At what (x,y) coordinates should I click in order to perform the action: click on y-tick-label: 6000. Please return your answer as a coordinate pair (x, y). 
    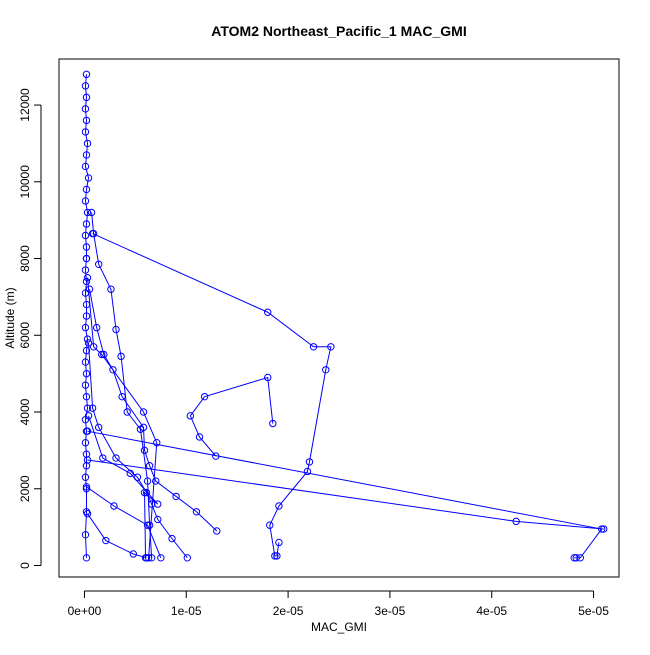
    Looking at the image, I should click on (25, 335).